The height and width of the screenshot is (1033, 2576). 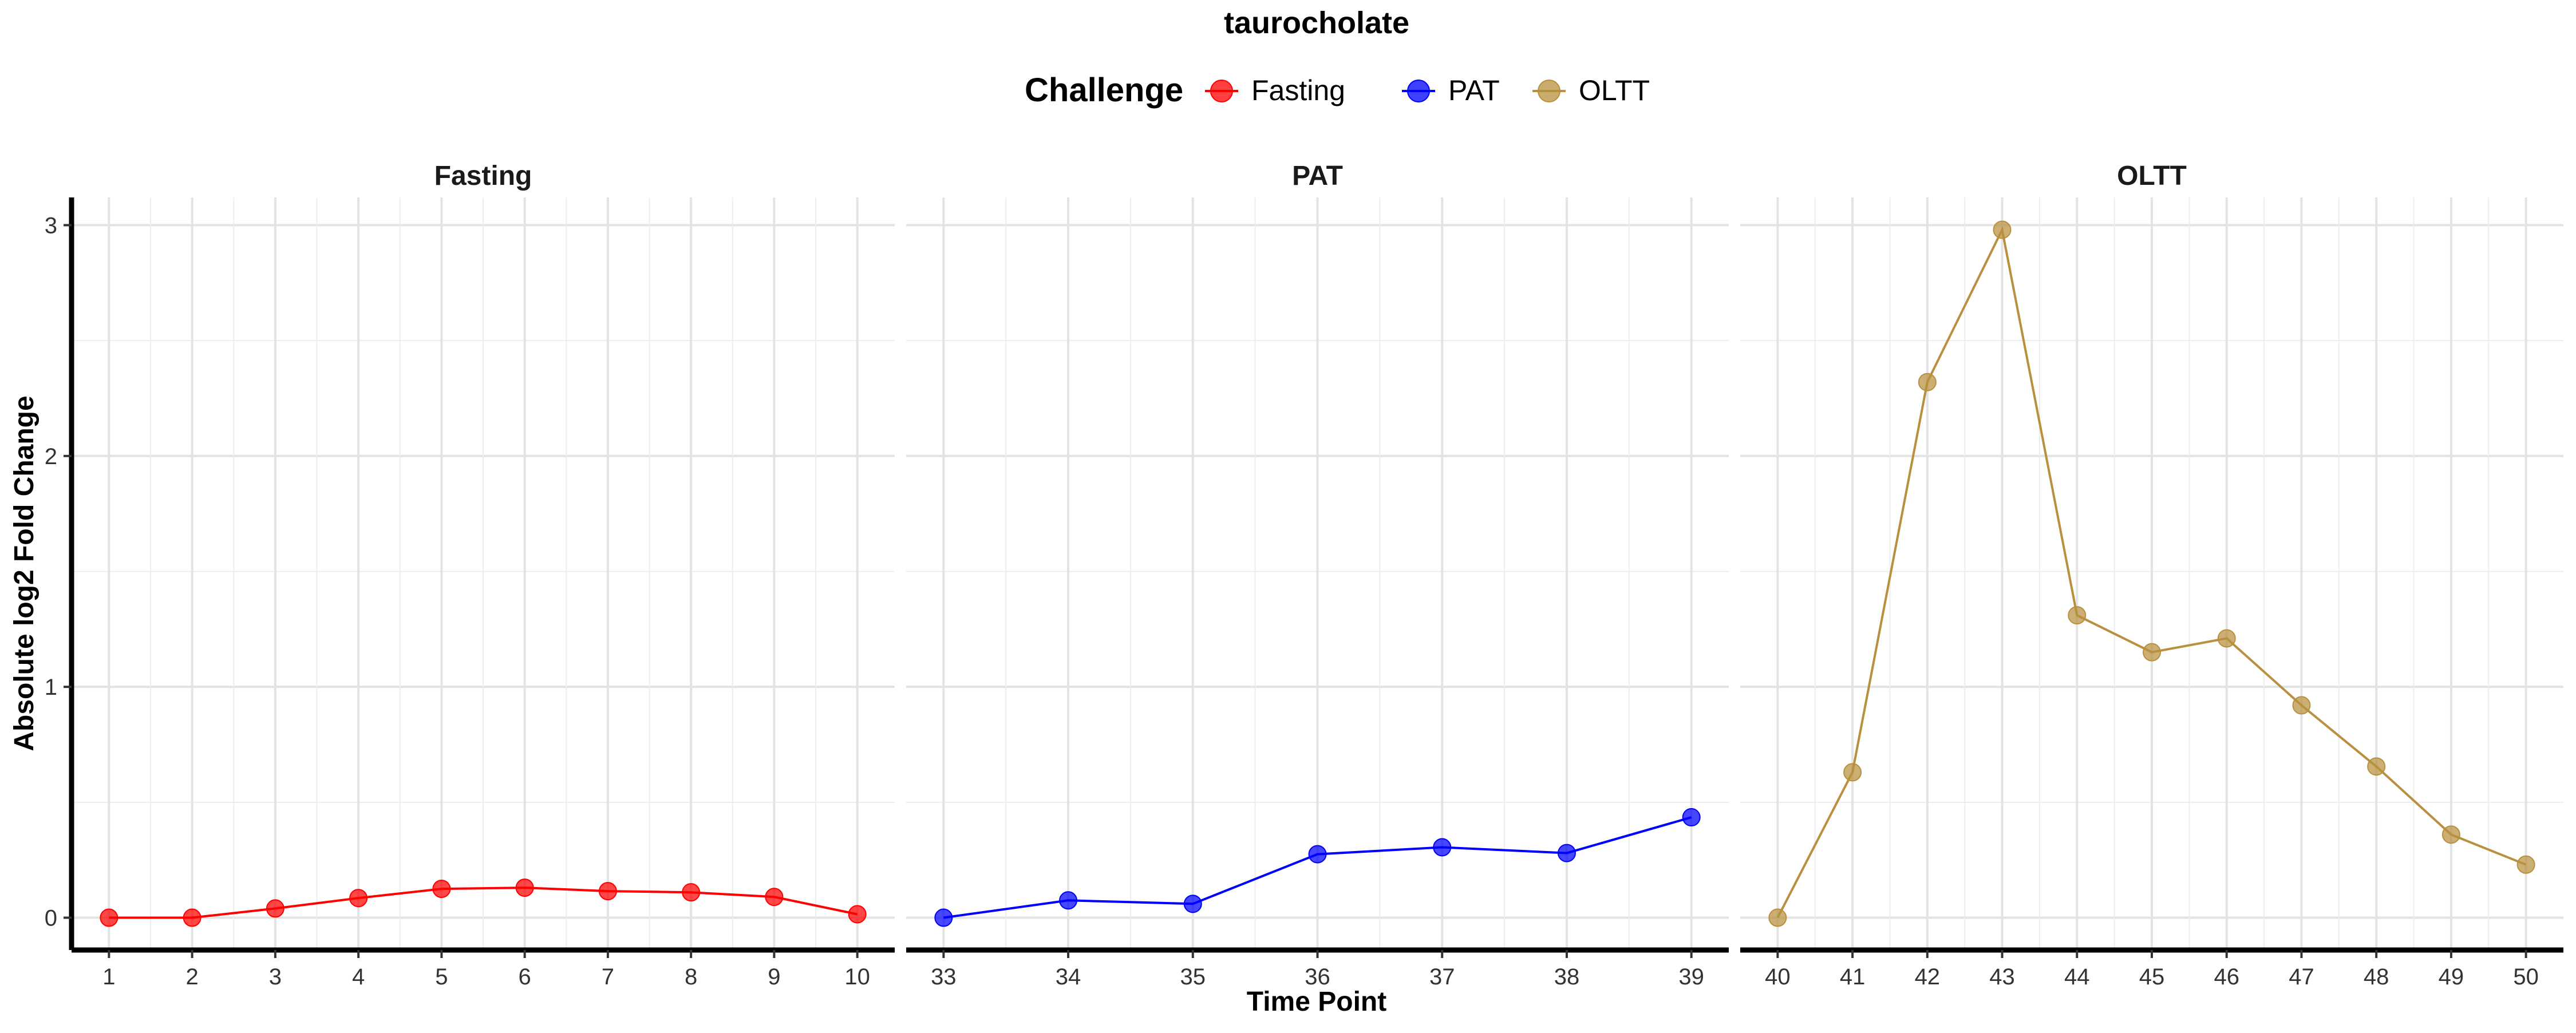 I want to click on chart-title: taurocholate, so click(x=1316, y=23).